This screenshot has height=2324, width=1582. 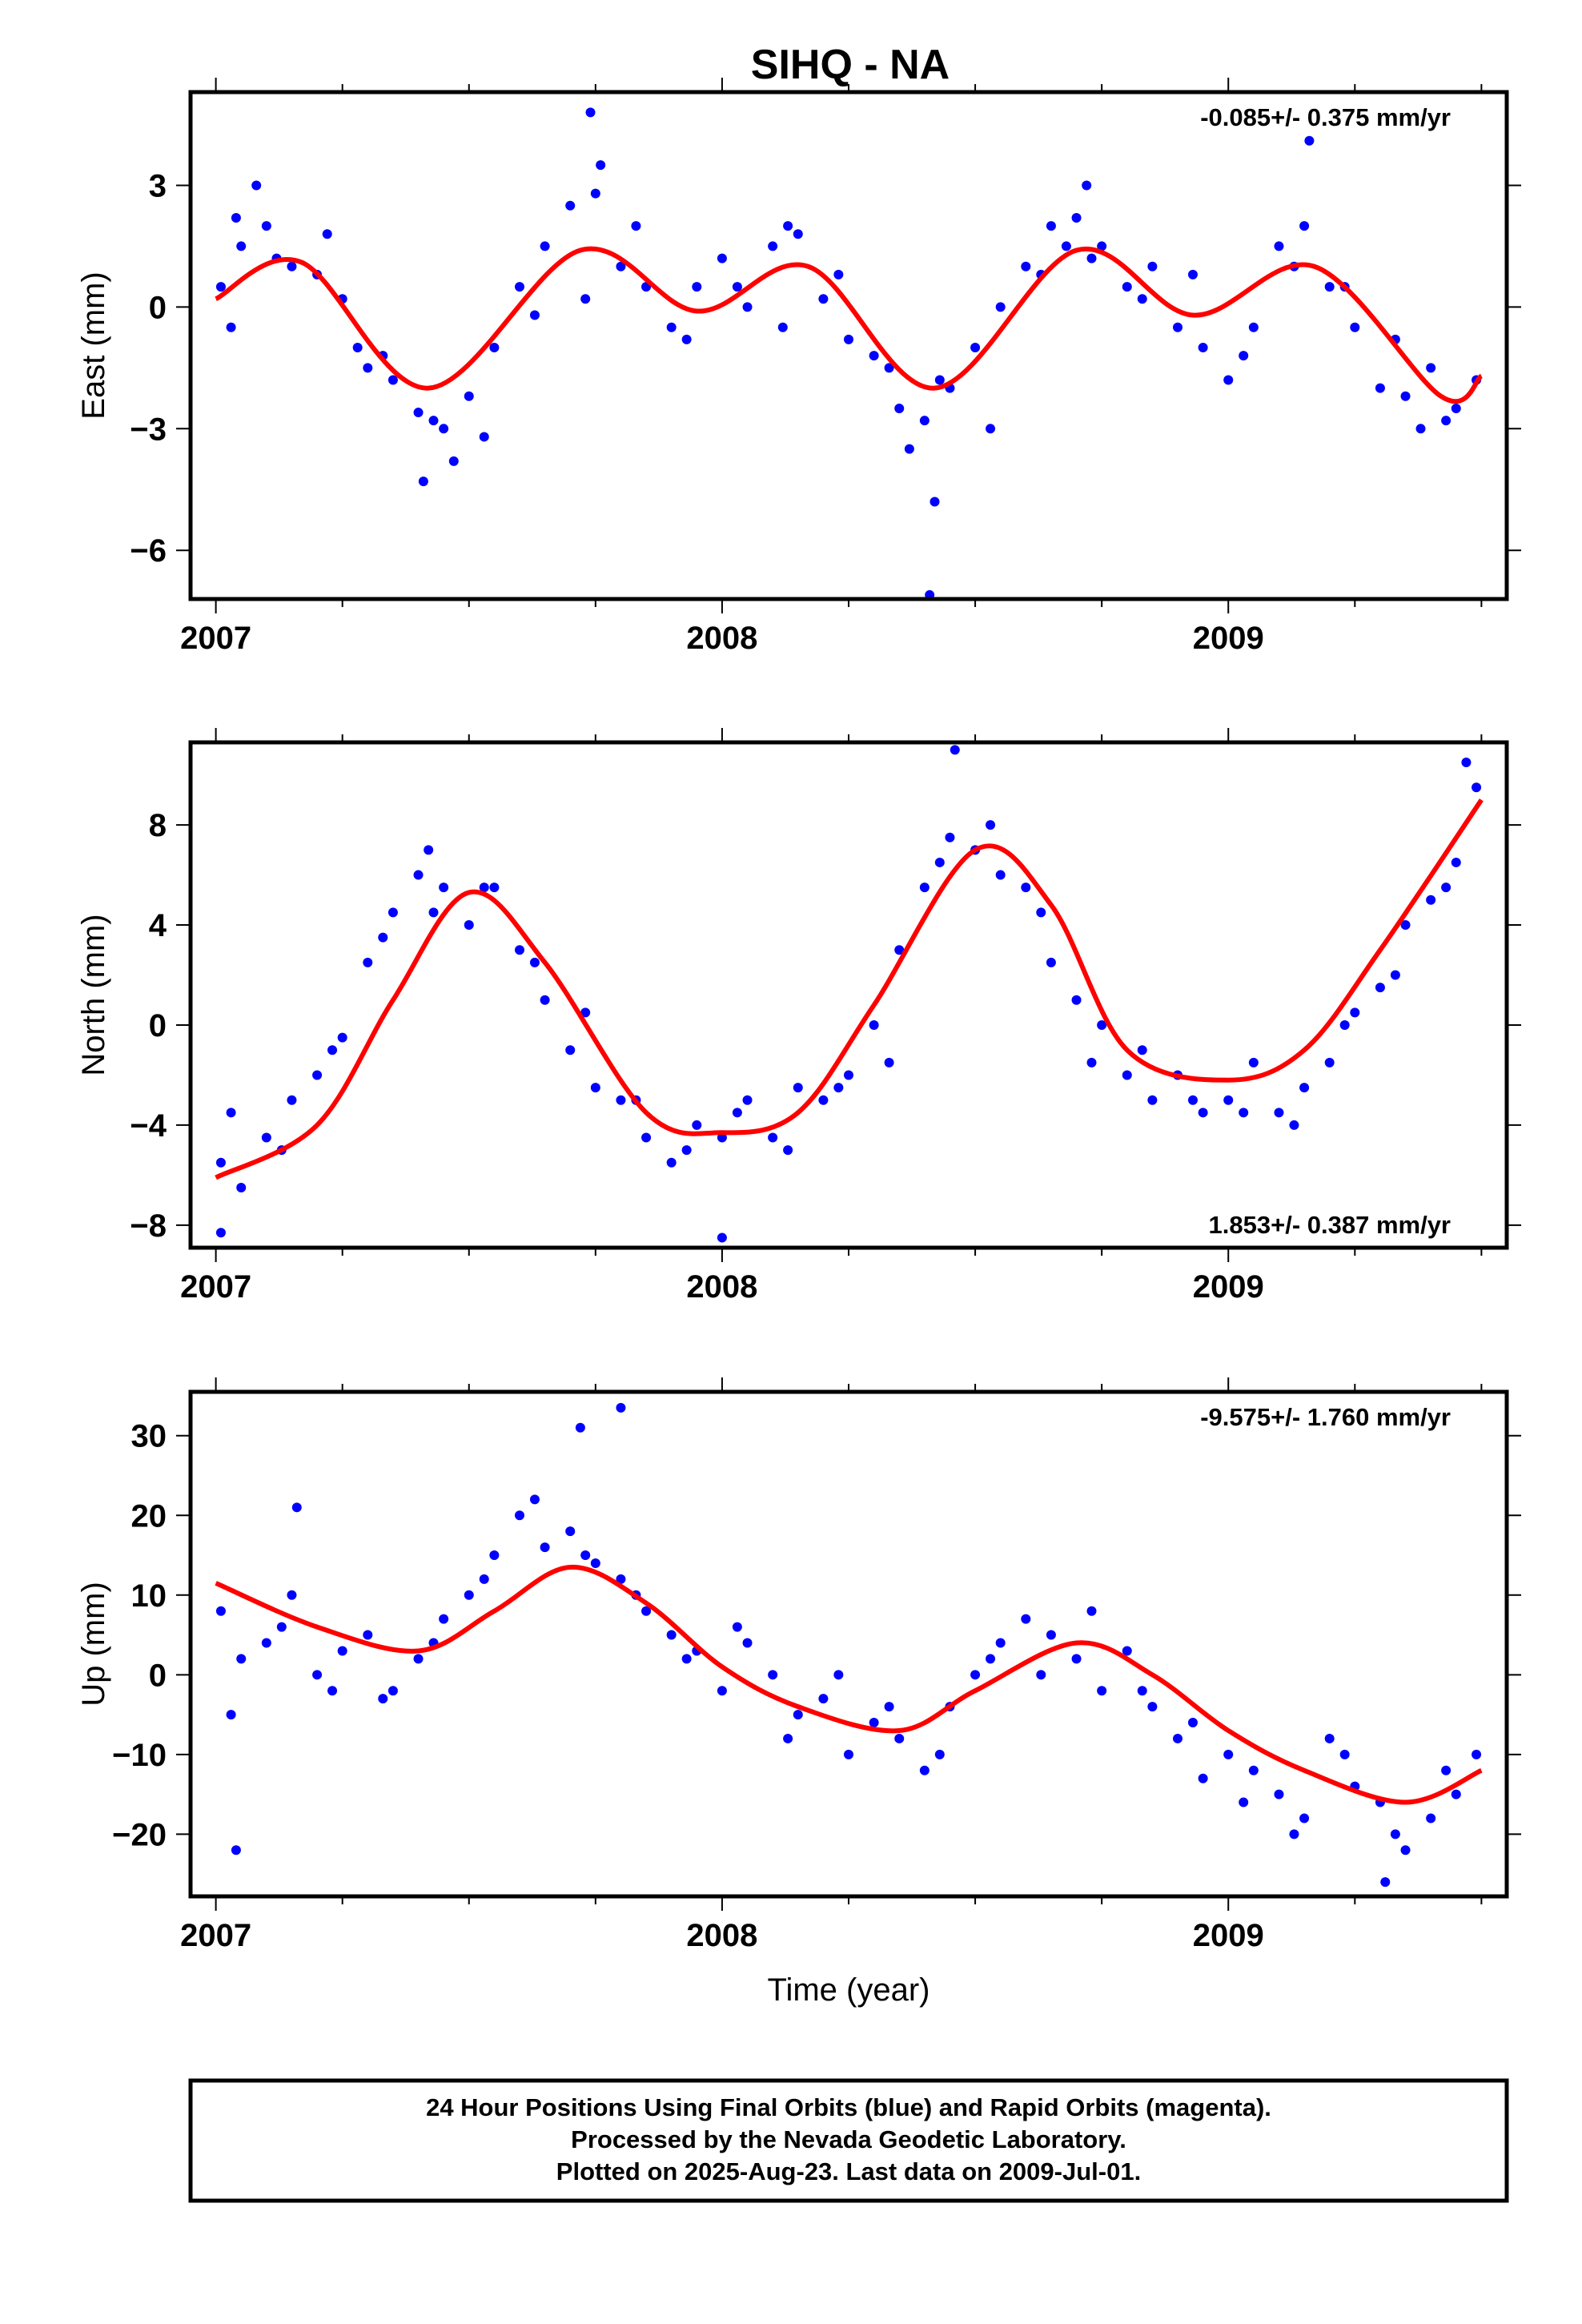 I want to click on footer-box, so click(x=848, y=2140).